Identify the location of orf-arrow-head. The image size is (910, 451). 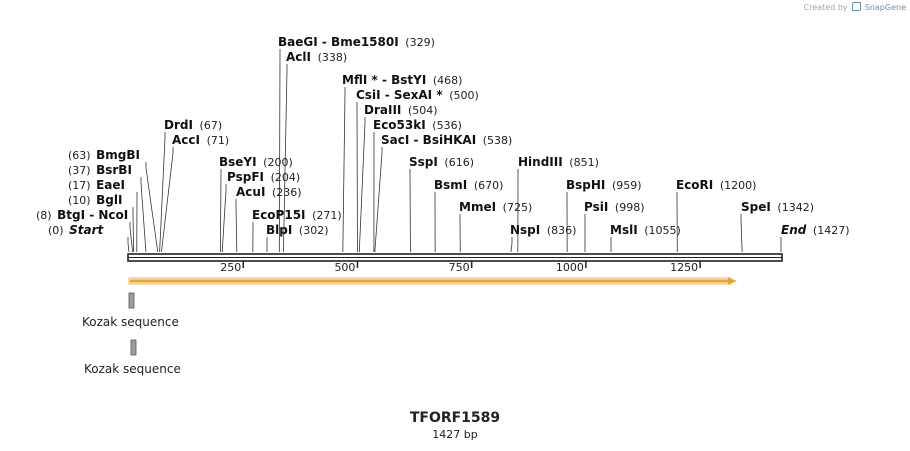
(732, 281).